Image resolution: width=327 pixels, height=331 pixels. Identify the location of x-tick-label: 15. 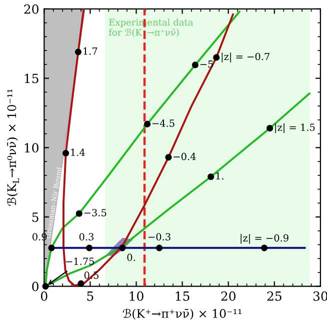
(183, 296).